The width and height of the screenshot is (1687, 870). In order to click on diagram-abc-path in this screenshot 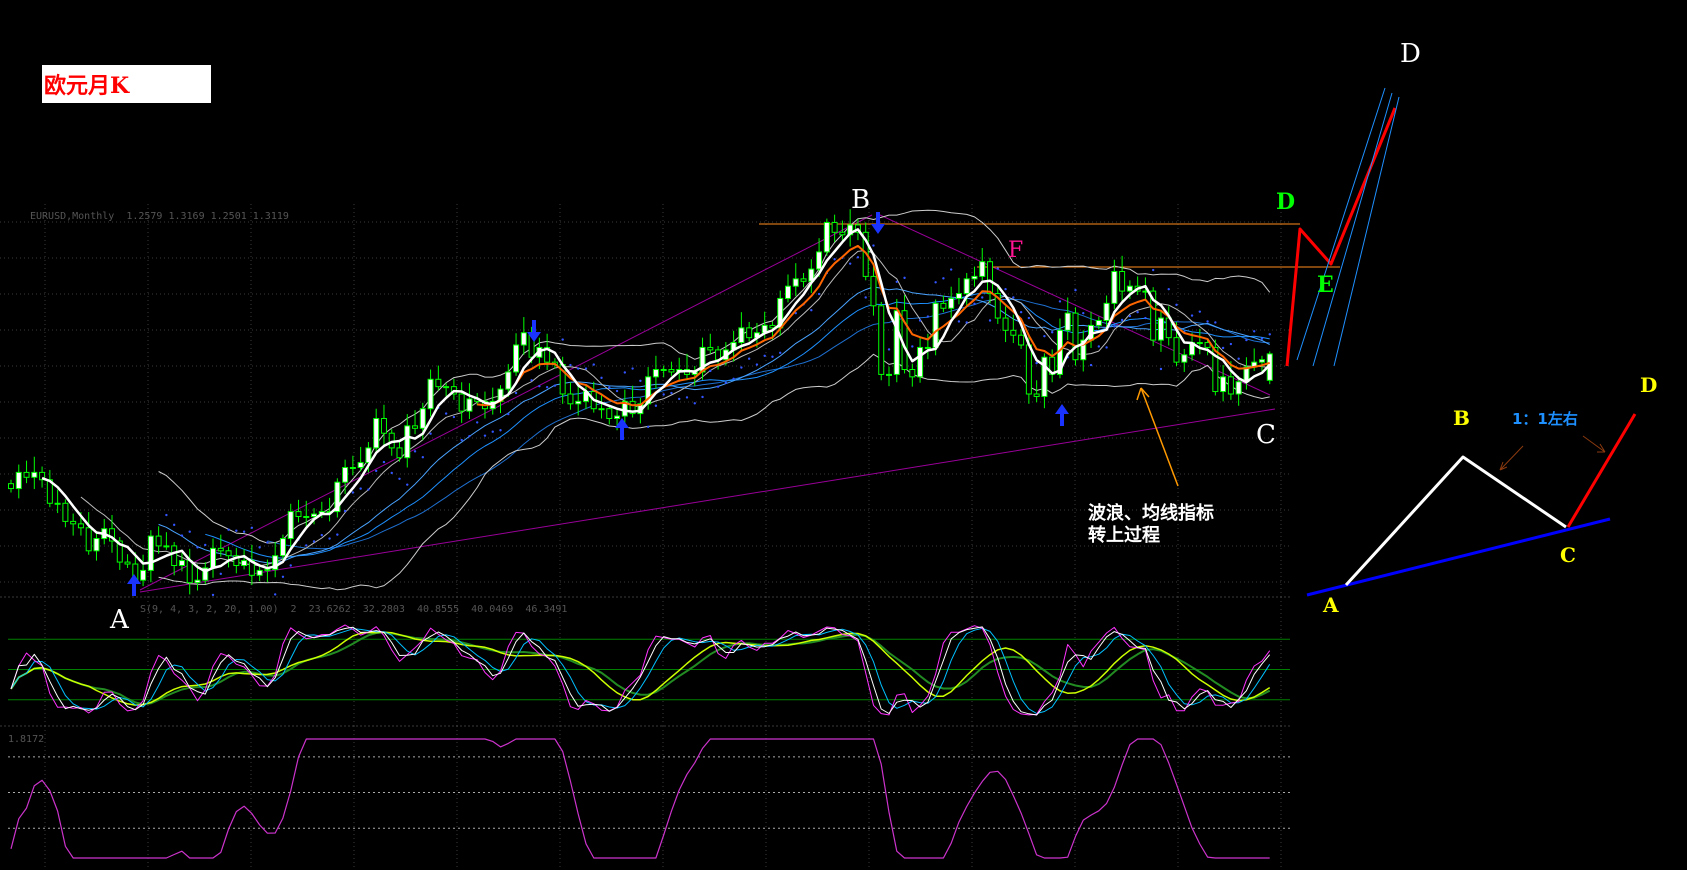, I will do `click(1455, 521)`.